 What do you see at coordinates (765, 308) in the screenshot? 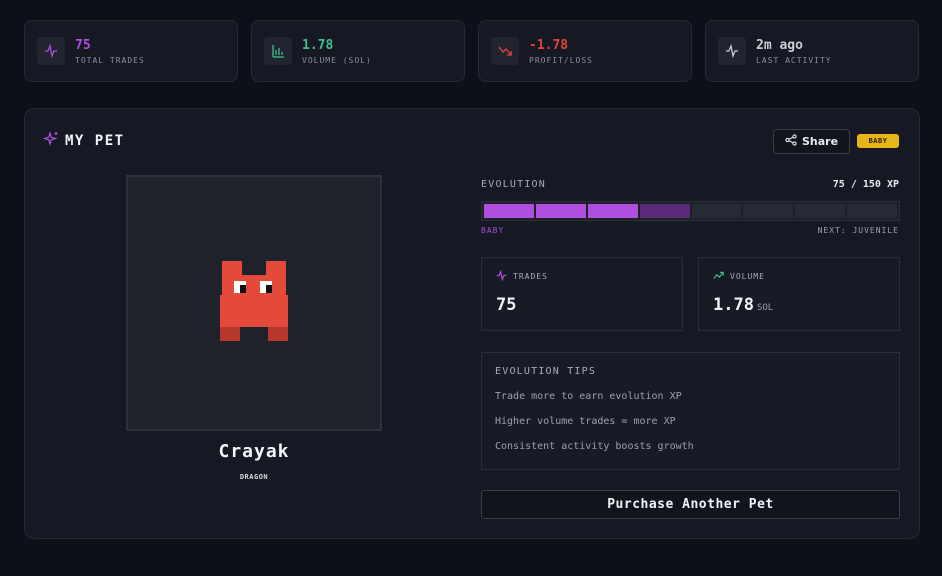
I see `volume-unit: SOL` at bounding box center [765, 308].